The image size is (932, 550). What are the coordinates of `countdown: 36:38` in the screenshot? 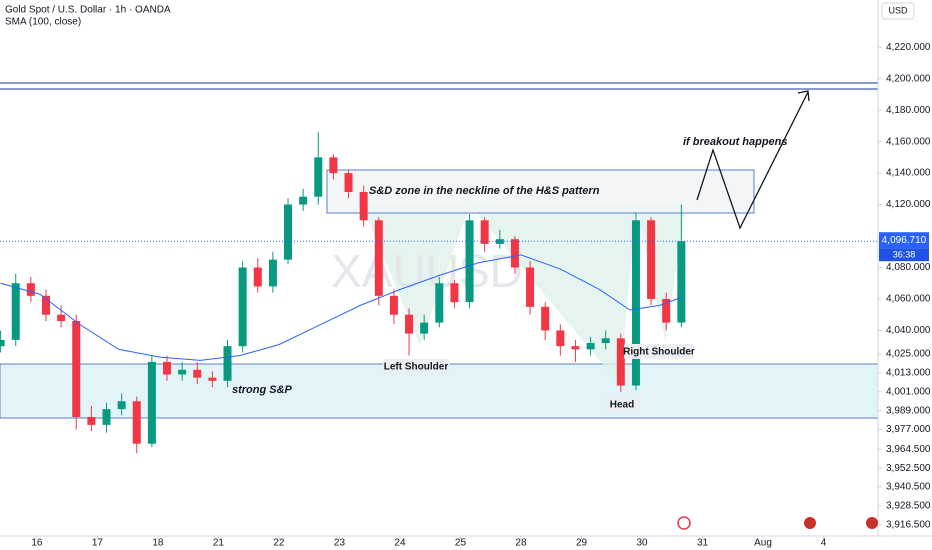 It's located at (904, 255).